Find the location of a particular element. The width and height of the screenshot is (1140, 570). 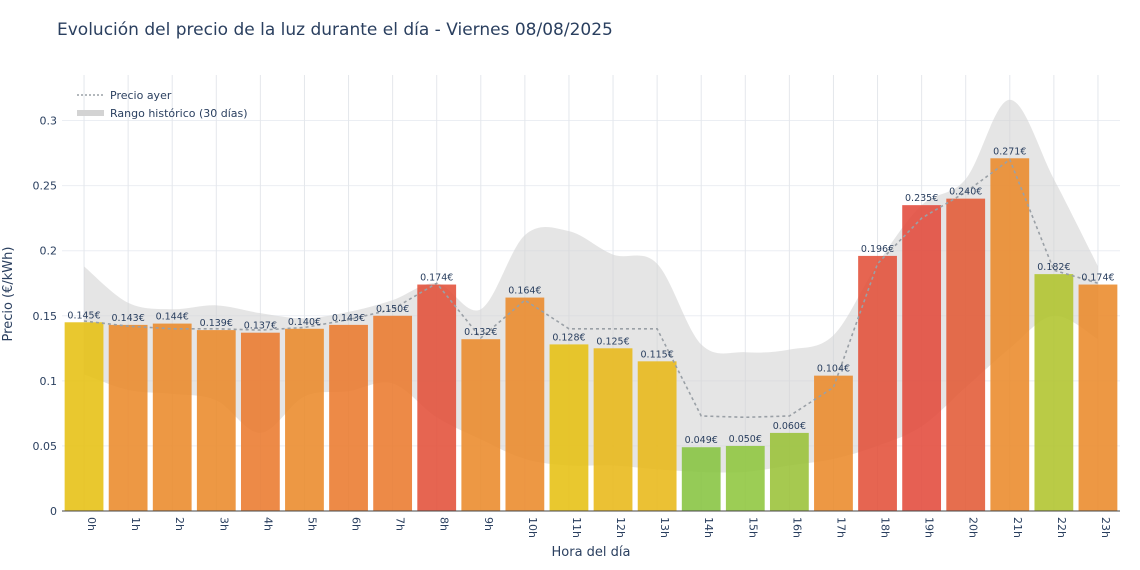

bar-label-14h: 0.049€ is located at coordinates (701, 440).